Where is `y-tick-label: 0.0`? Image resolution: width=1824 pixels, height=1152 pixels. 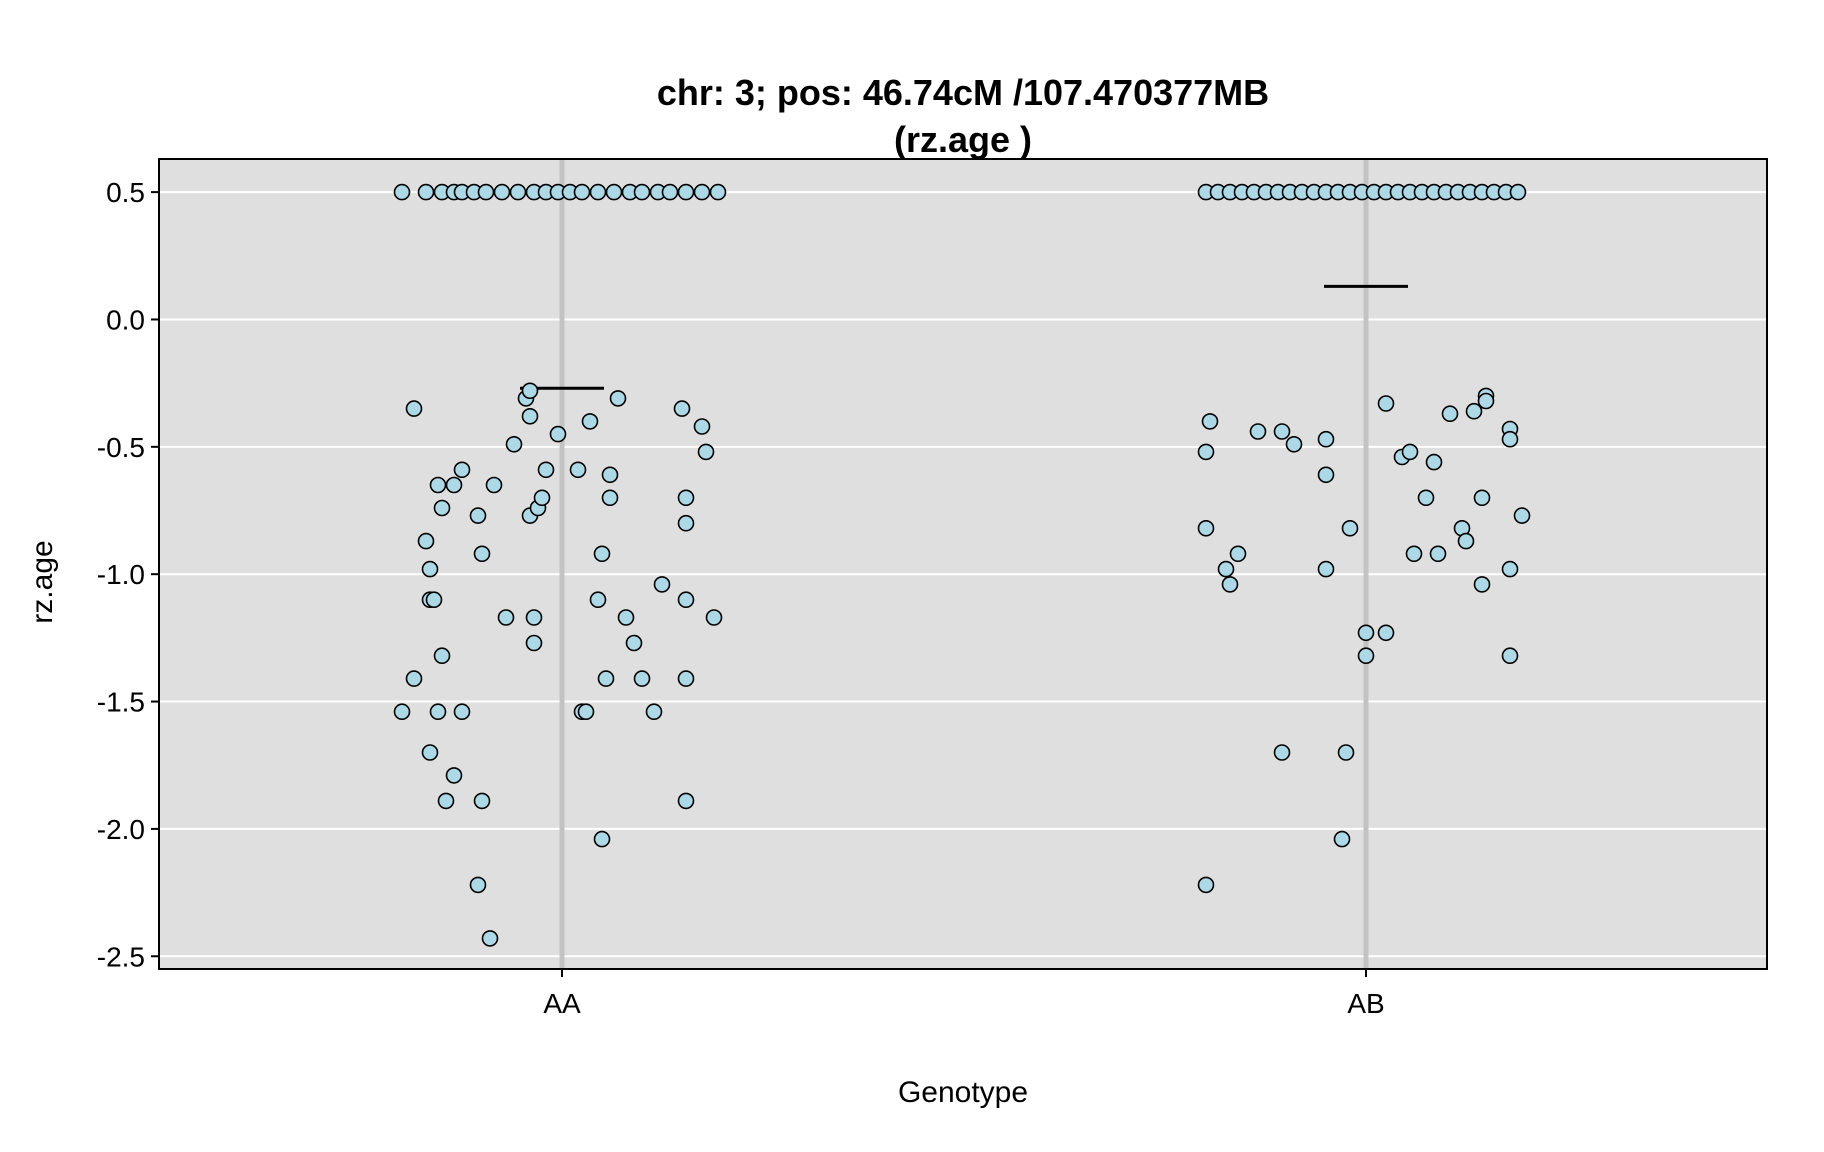
y-tick-label: 0.0 is located at coordinates (125, 319).